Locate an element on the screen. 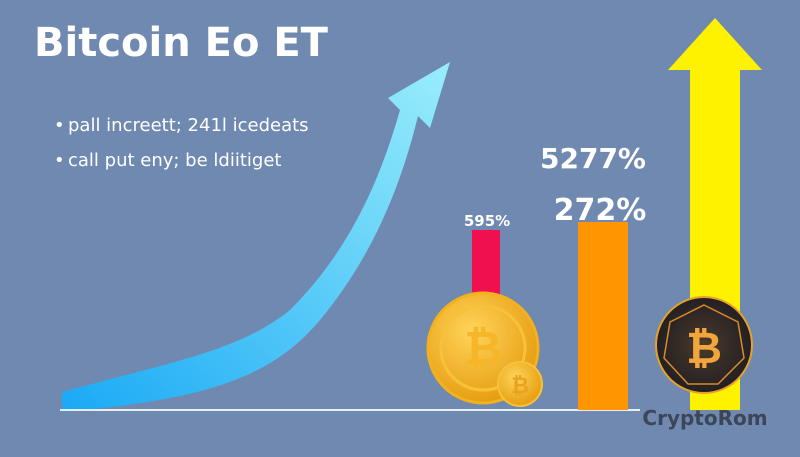  bullet: pall increett; 241l icedeats is located at coordinates (188, 125).